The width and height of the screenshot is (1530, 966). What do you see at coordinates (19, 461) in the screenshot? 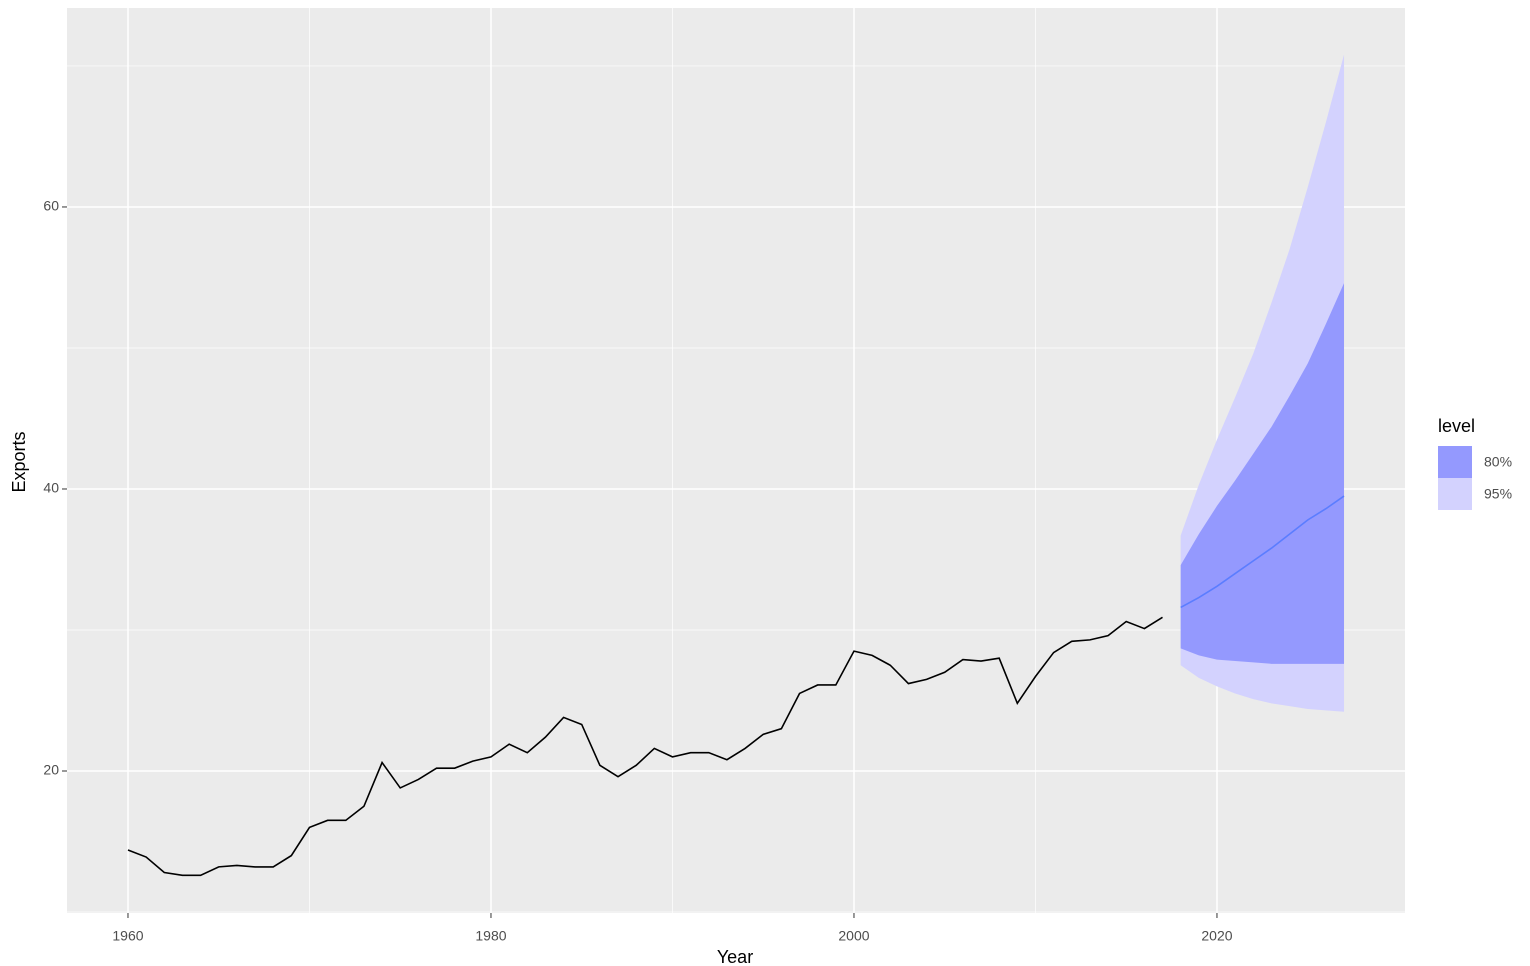
I see `y-axis-title: Exports` at bounding box center [19, 461].